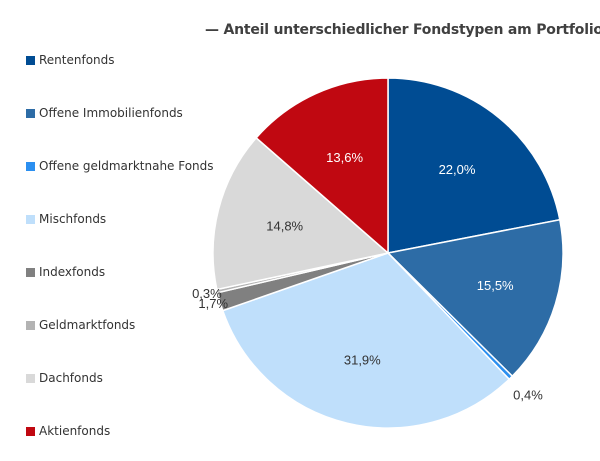  What do you see at coordinates (475, 298) in the screenshot?
I see `pie-slice-offene-immobilienfonds` at bounding box center [475, 298].